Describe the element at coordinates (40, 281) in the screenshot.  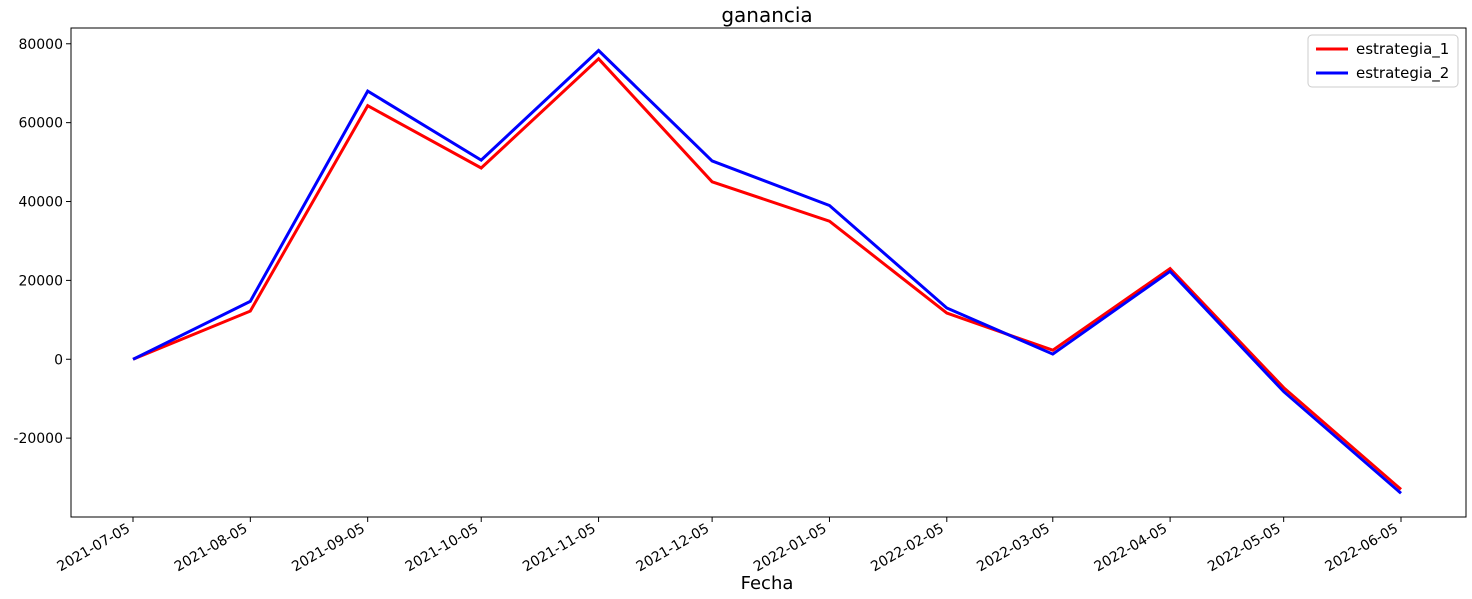
I see `y-tick-label: 20000` at that location.